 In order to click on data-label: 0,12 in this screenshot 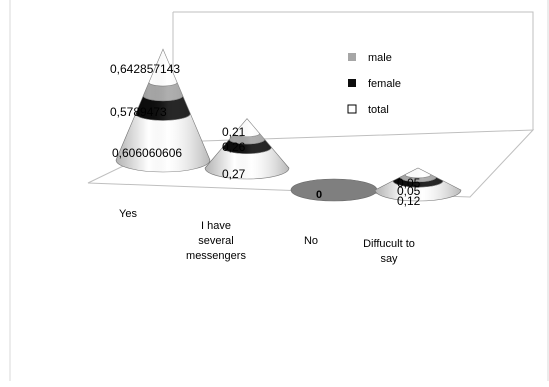, I will do `click(409, 201)`.